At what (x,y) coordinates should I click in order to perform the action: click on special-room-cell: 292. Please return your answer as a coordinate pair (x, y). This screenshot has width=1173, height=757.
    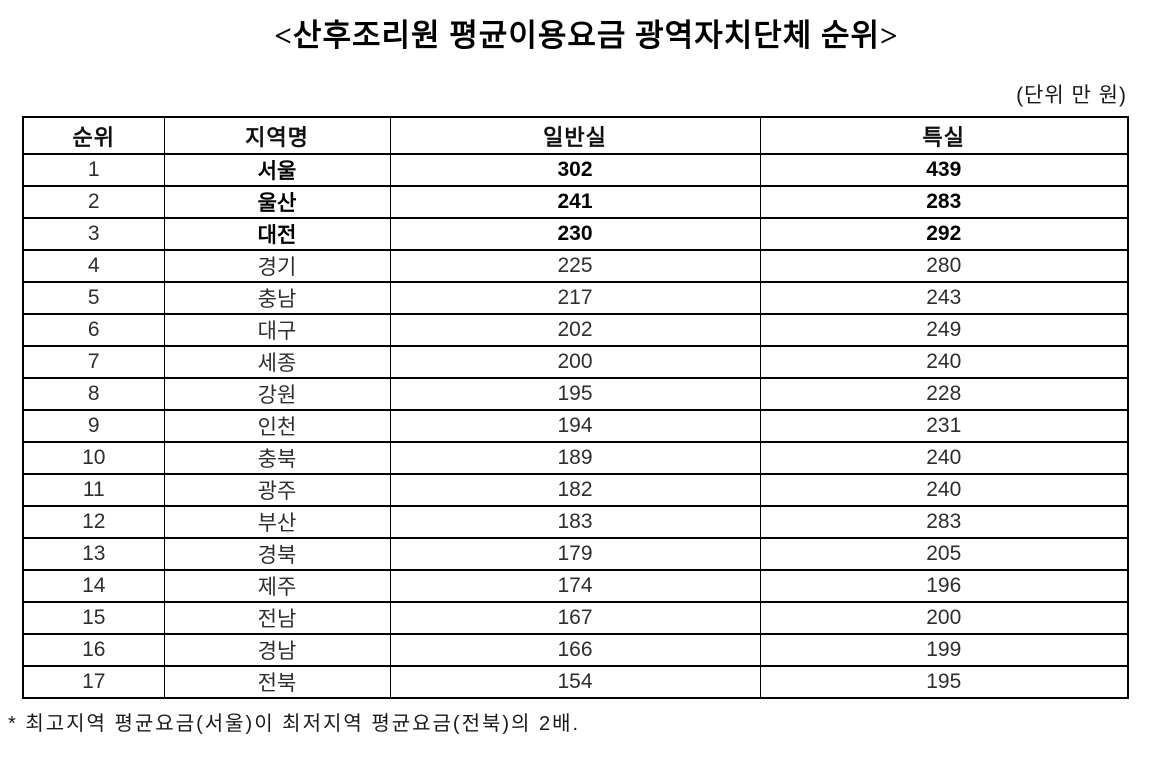
    Looking at the image, I should click on (944, 234).